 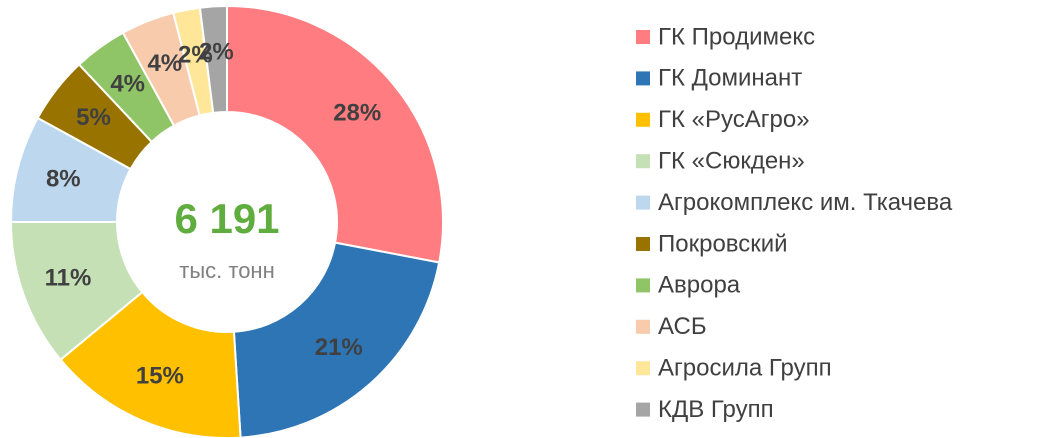 I want to click on legend-label: Аврора, so click(x=699, y=285).